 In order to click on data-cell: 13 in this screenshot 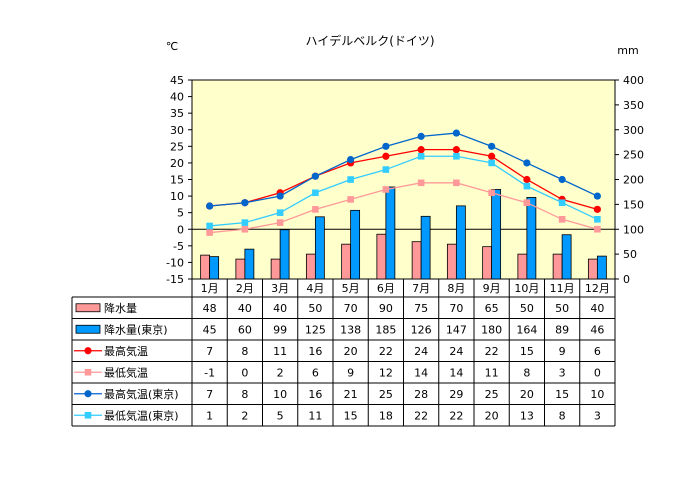, I will do `click(527, 415)`.